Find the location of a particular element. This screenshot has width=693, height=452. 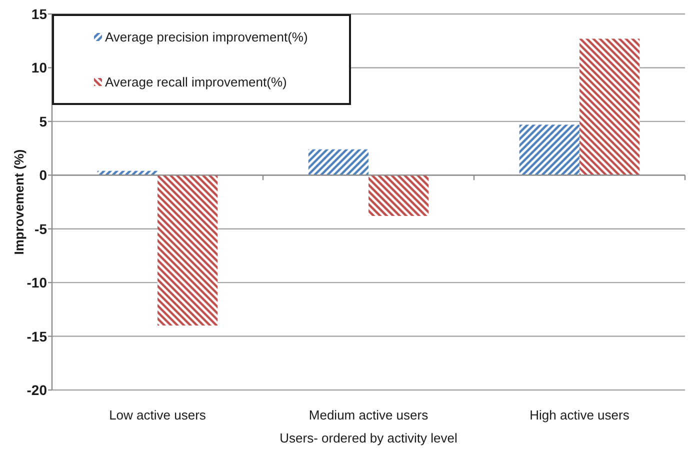

x-tick-label: Low active users is located at coordinates (157, 415).